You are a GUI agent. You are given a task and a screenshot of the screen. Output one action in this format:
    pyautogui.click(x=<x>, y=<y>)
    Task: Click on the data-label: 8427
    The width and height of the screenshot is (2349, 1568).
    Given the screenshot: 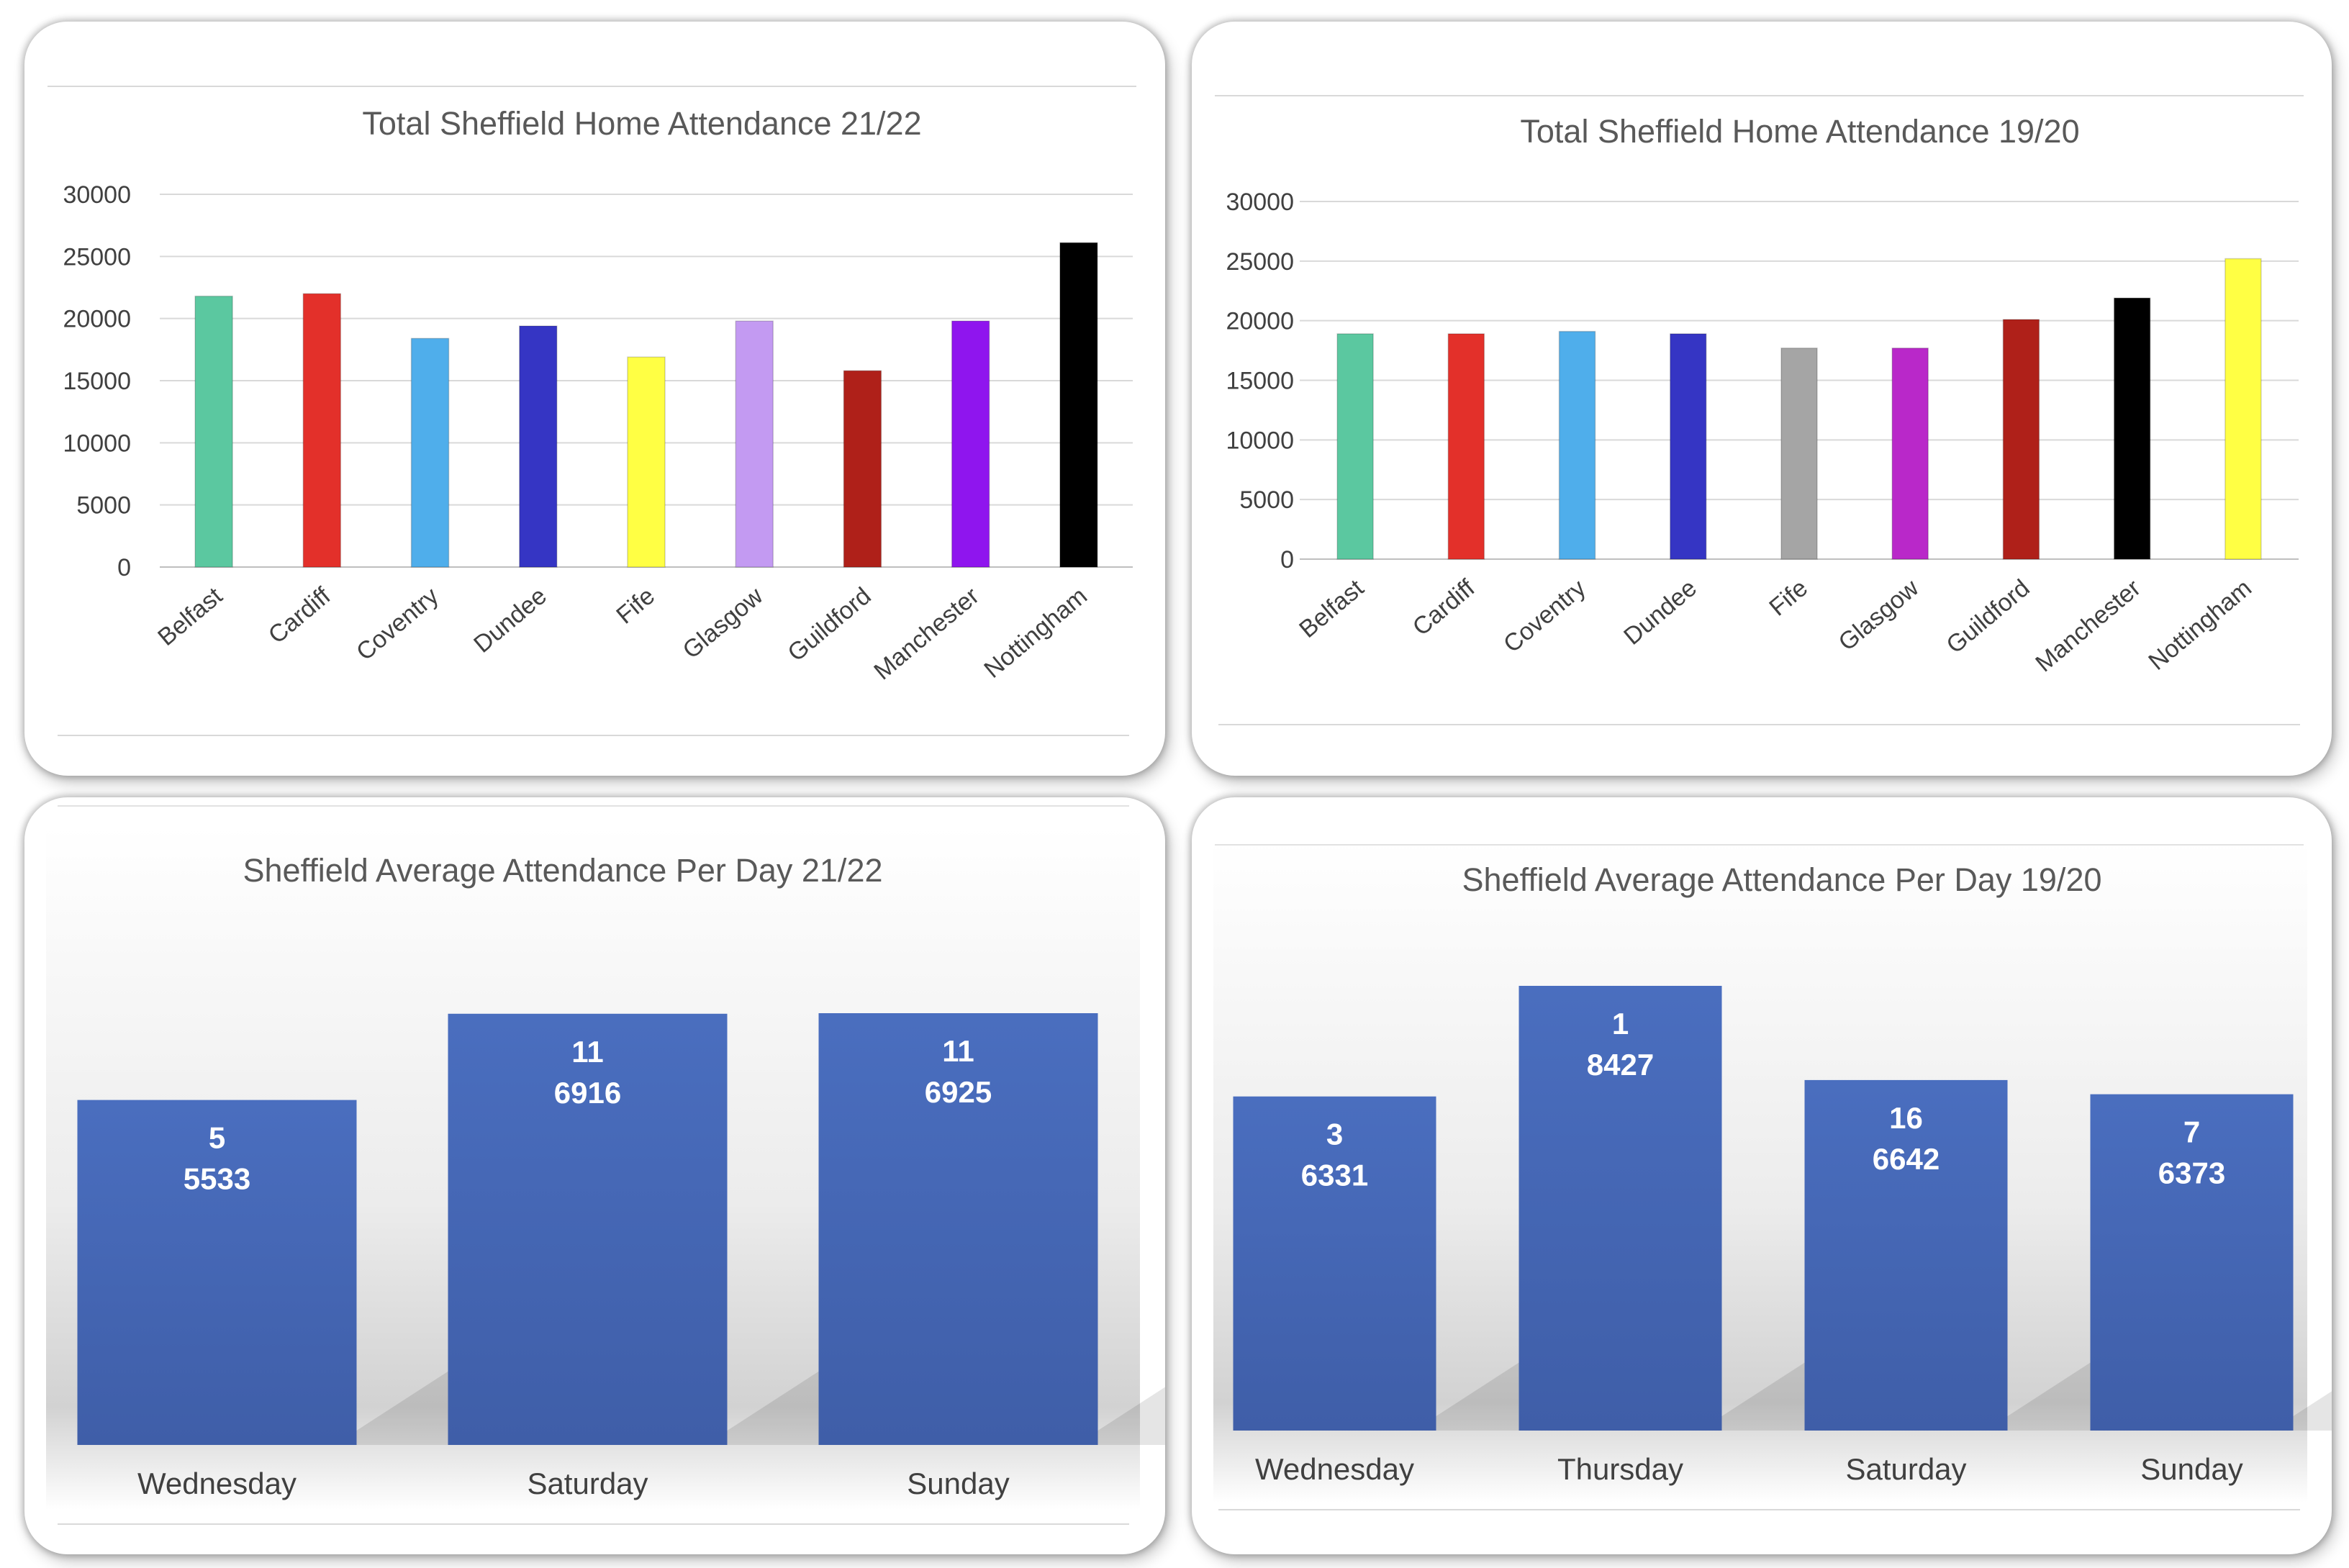 What is the action you would take?
    pyautogui.click(x=1621, y=1065)
    